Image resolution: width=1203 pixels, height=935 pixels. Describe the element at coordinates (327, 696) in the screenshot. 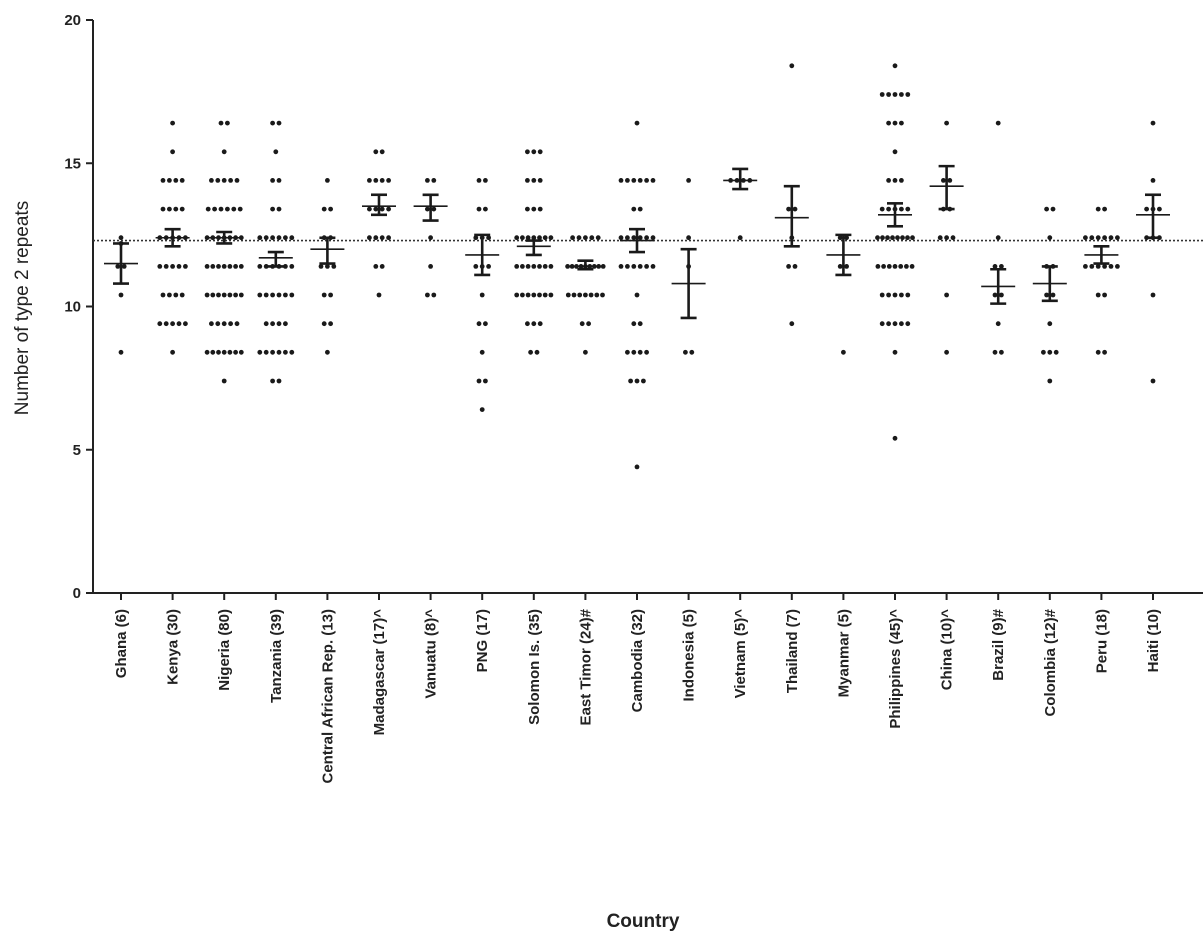

I see `category-label: Central African Rep. (13)` at that location.